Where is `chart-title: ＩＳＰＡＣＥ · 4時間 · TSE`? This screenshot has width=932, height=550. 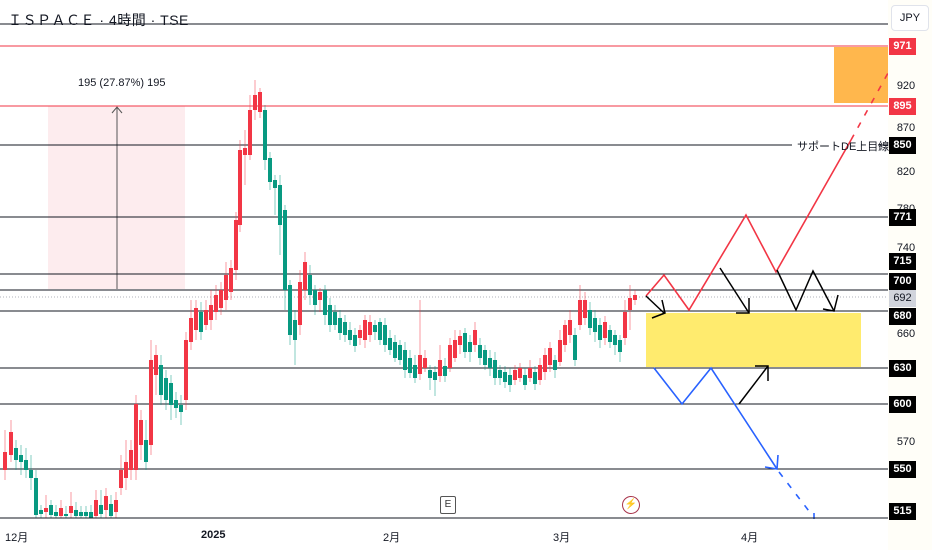 chart-title: ＩＳＰＡＣＥ · 4時間 · TSE is located at coordinates (98, 20).